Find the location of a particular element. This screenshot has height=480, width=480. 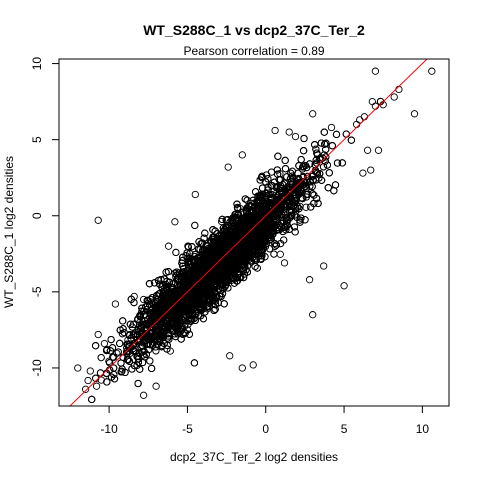

chart-title: WT_S288C_1 vs dcp2_37C_Ter_2 is located at coordinates (254, 30).